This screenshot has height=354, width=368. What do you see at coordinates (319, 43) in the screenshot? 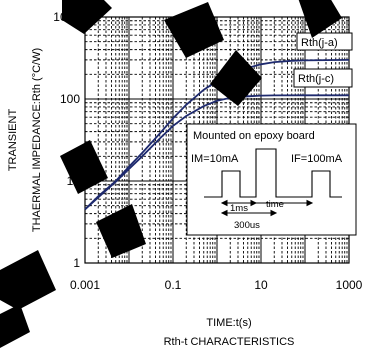
I see `legend-label-ja: Rth(j-a)` at bounding box center [319, 43].